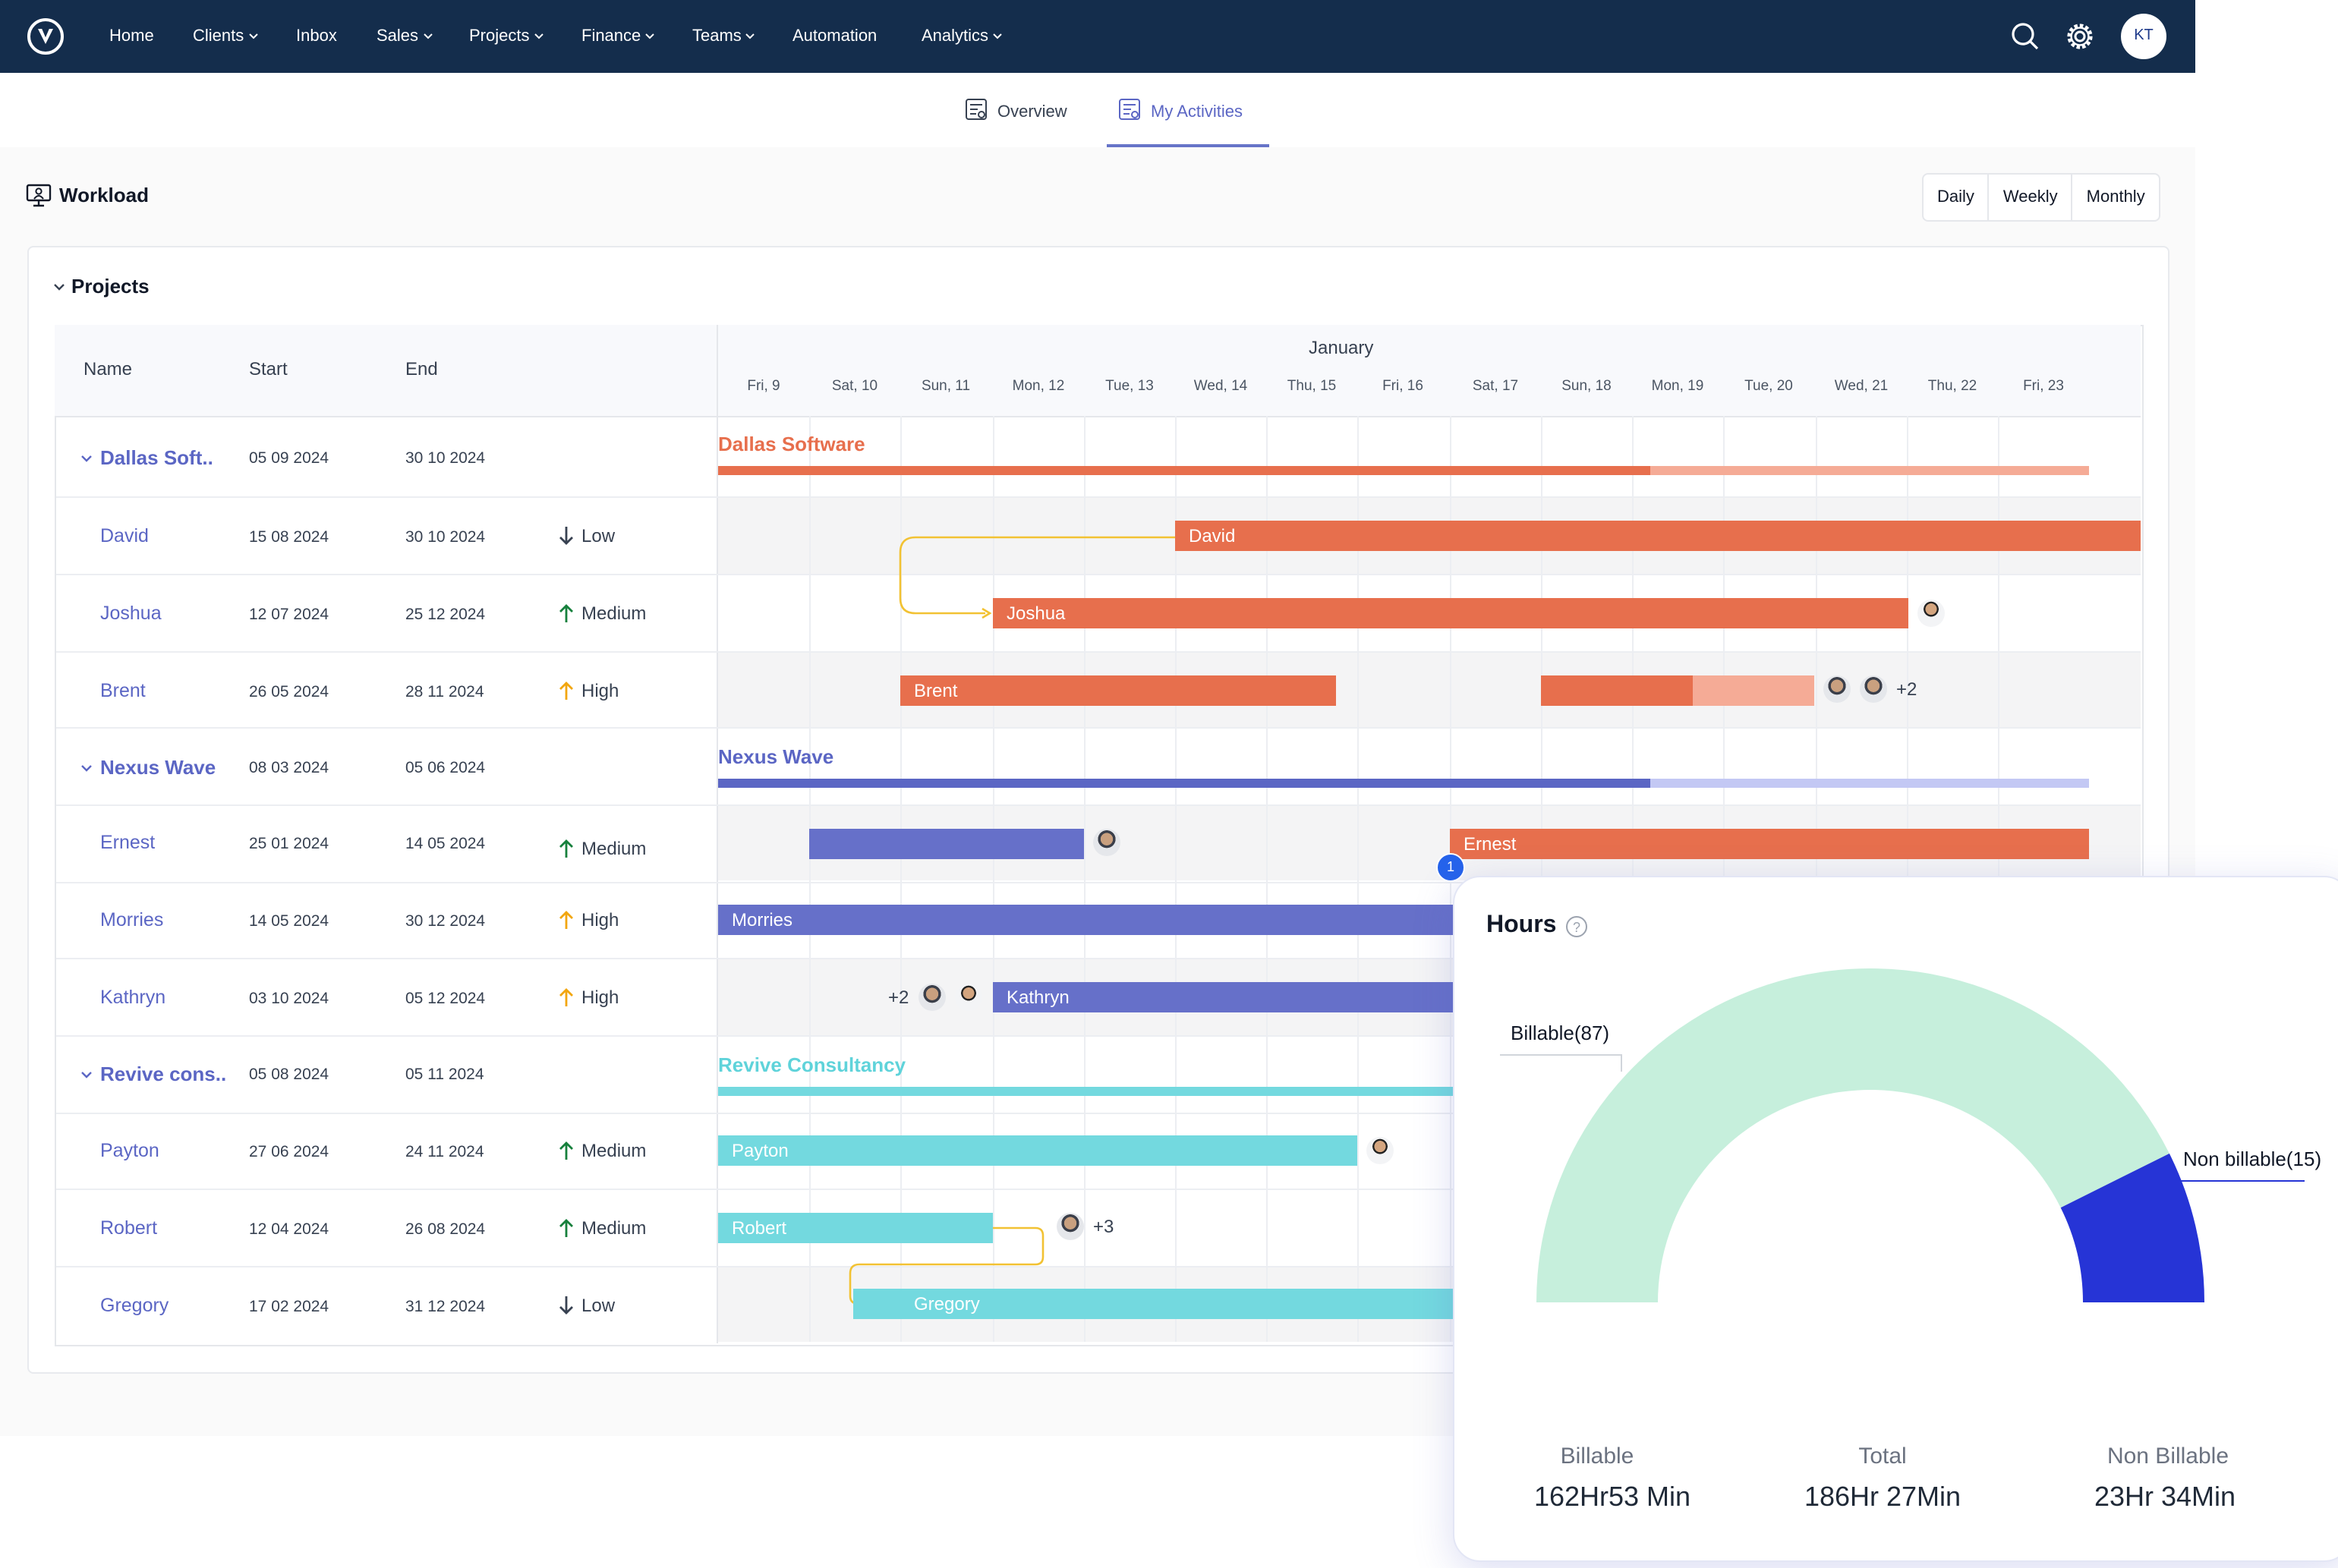 This screenshot has height=1568, width=2338. What do you see at coordinates (128, 842) in the screenshot?
I see `member-name: Ernest` at bounding box center [128, 842].